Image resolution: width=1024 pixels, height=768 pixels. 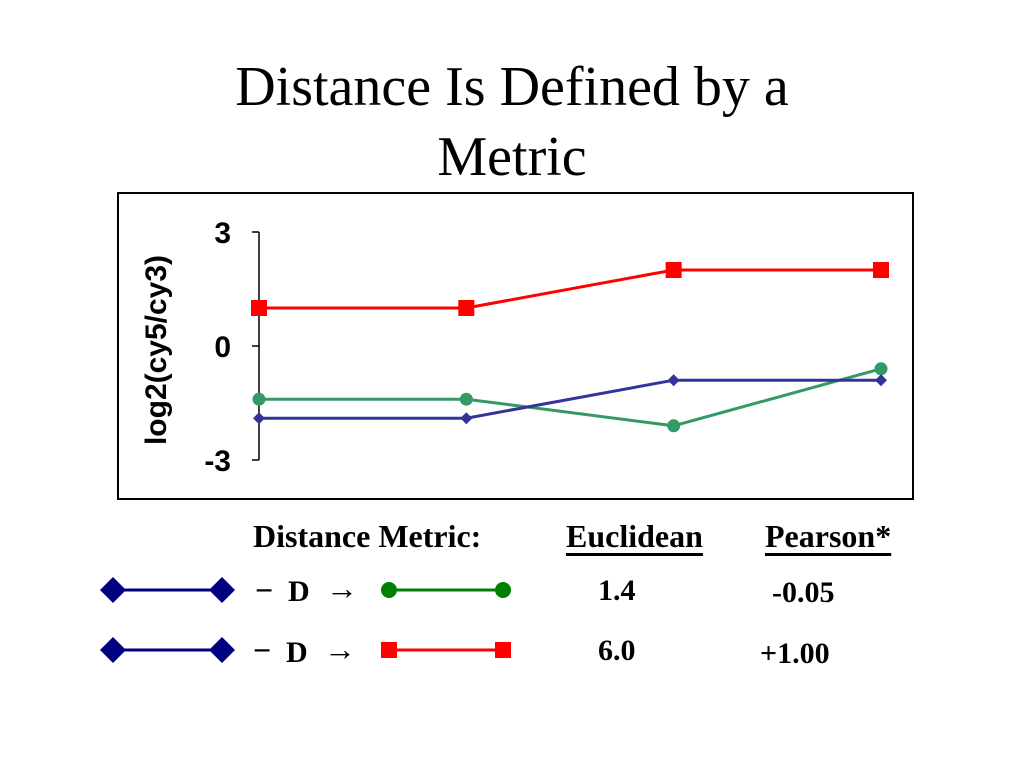 What do you see at coordinates (634, 536) in the screenshot?
I see `euclidean-header: Euclidean` at bounding box center [634, 536].